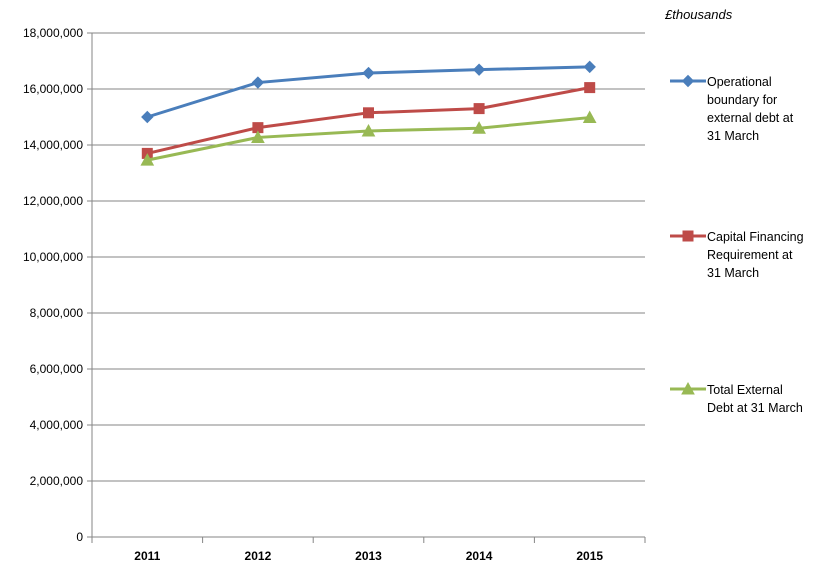  Describe the element at coordinates (739, 82) in the screenshot. I see `legend-label-line: Operational` at that location.